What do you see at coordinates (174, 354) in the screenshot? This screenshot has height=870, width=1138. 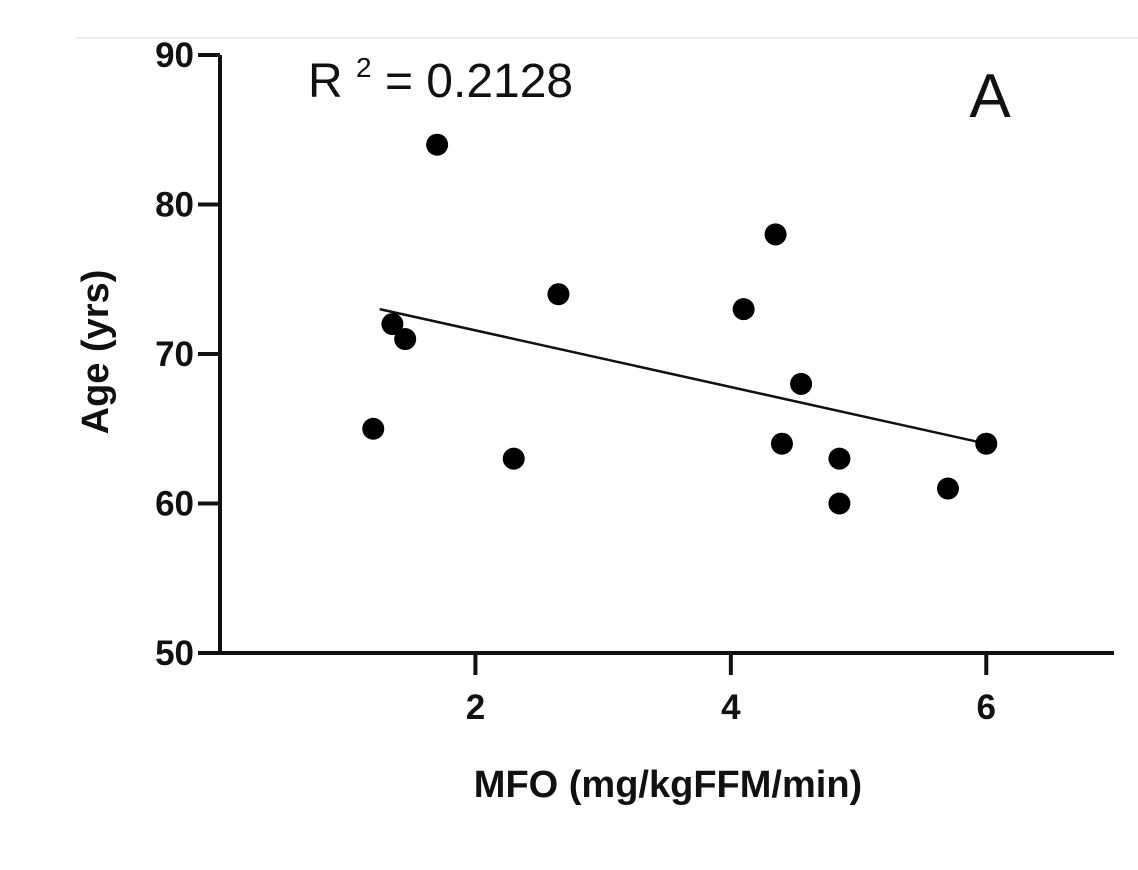 I see `y-tick-label: 70` at bounding box center [174, 354].